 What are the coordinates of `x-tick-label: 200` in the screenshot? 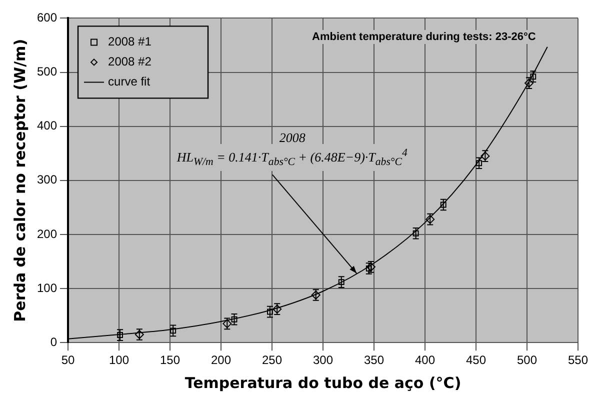 It's located at (221, 360).